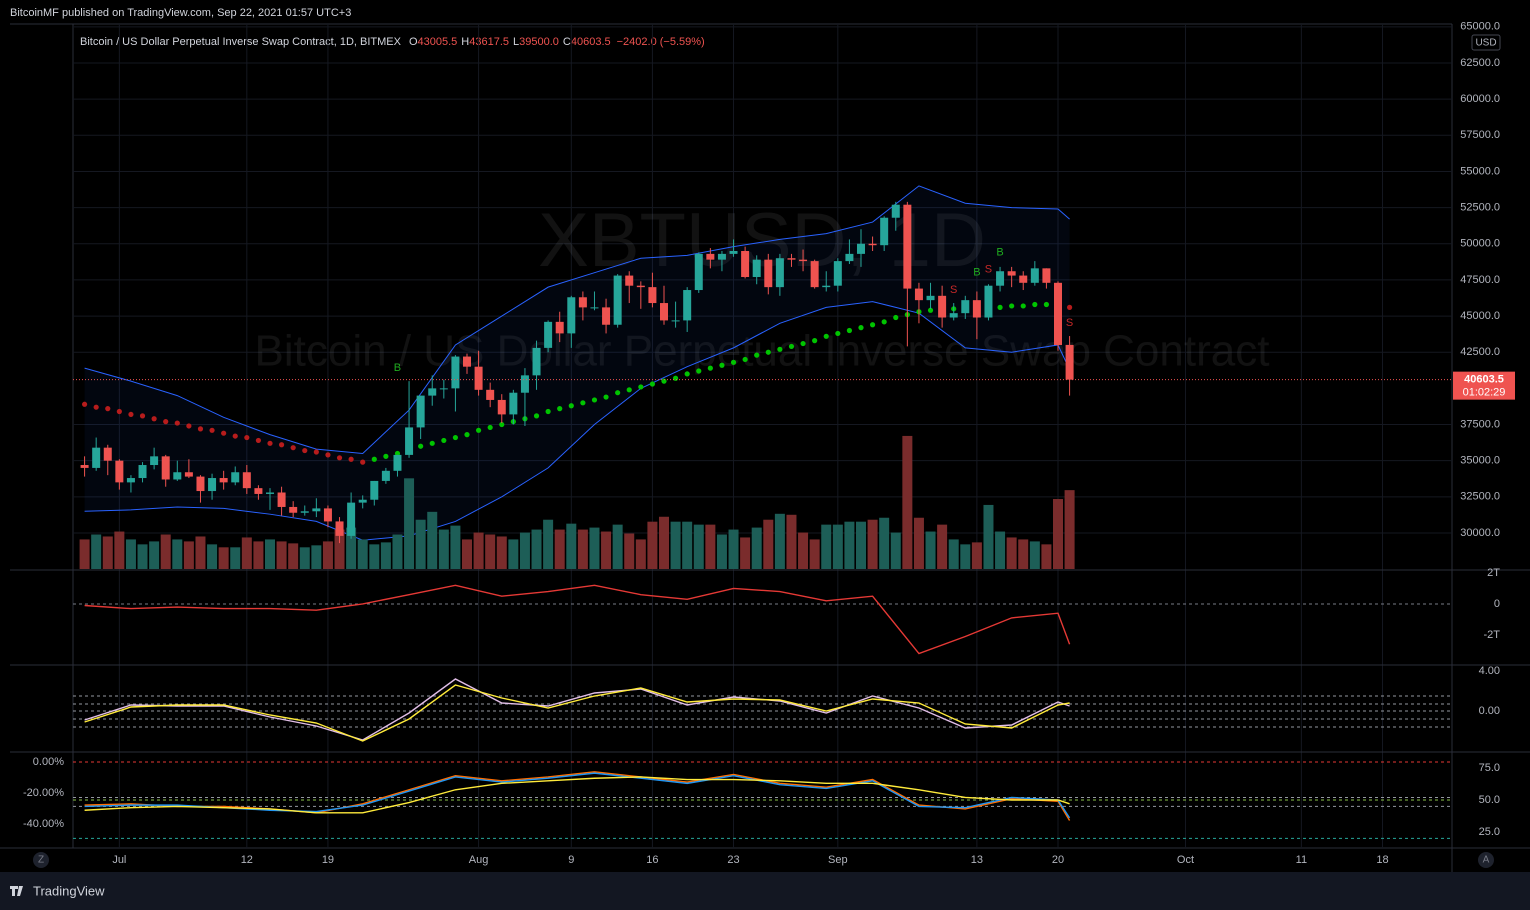 This screenshot has width=1530, height=910. Describe the element at coordinates (567, 42) in the screenshot. I see `status-key: C` at that location.